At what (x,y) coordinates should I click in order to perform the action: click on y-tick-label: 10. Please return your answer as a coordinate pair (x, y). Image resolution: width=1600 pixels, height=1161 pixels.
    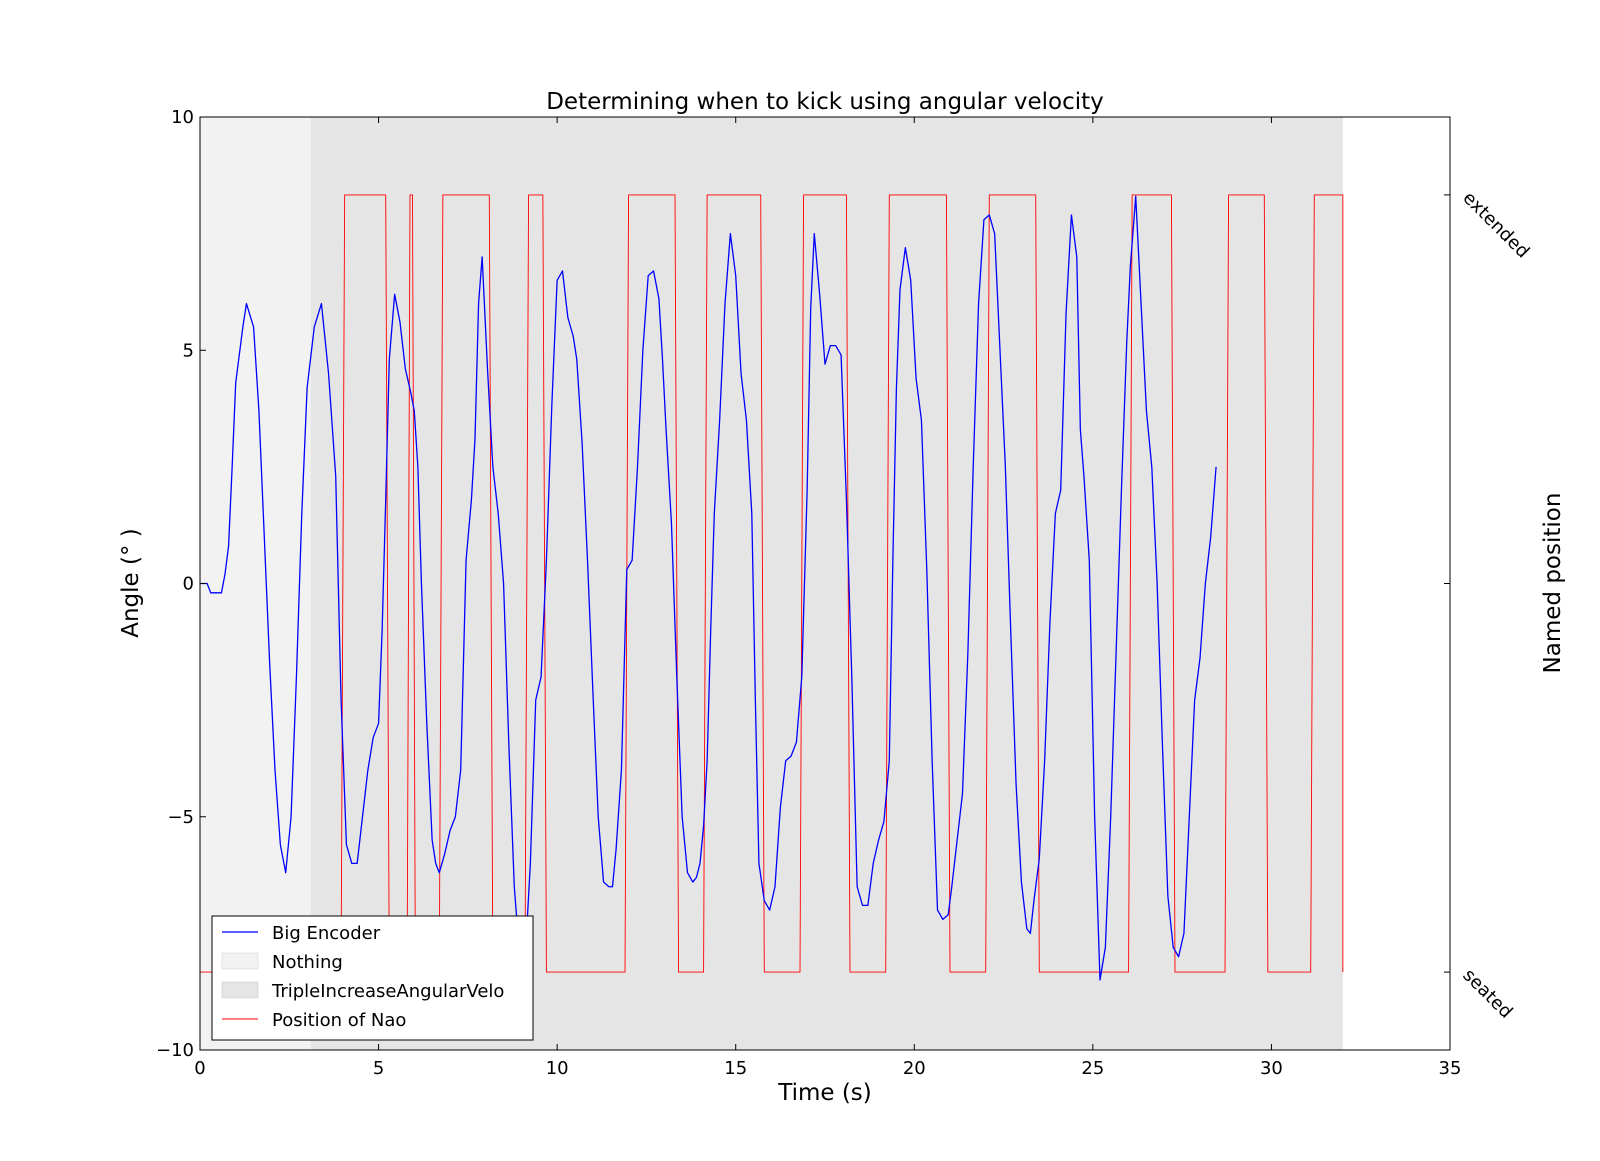
    Looking at the image, I should click on (182, 117).